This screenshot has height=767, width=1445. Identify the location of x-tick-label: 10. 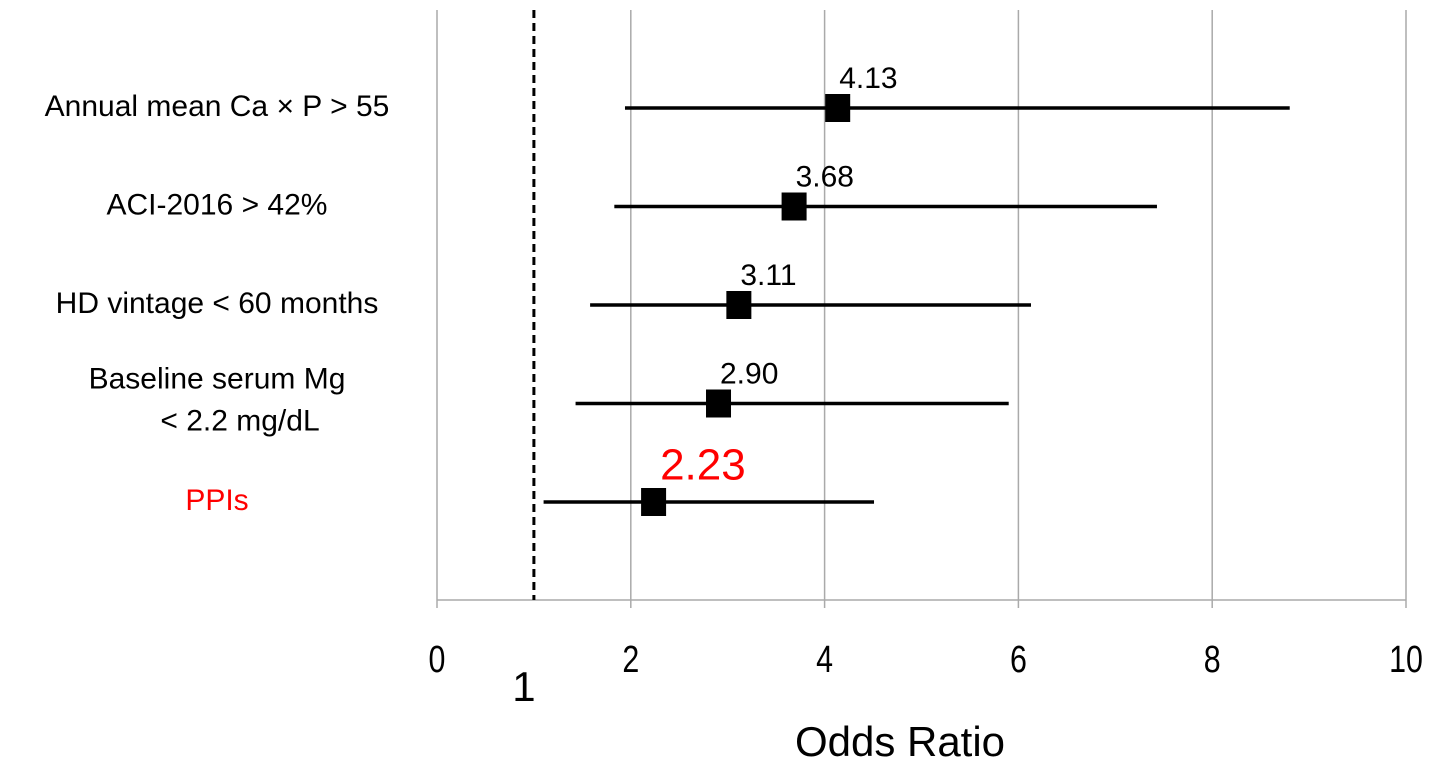
(1406, 660).